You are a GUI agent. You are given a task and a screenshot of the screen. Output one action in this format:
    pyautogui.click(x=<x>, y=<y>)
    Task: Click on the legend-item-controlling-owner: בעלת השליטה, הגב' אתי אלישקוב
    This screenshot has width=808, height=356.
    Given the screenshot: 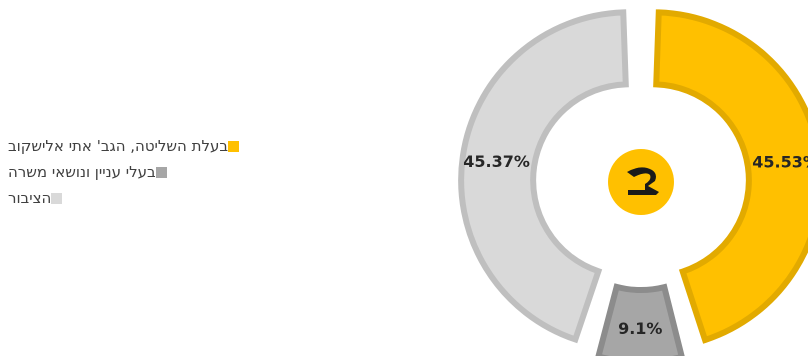 What is the action you would take?
    pyautogui.click(x=163, y=146)
    